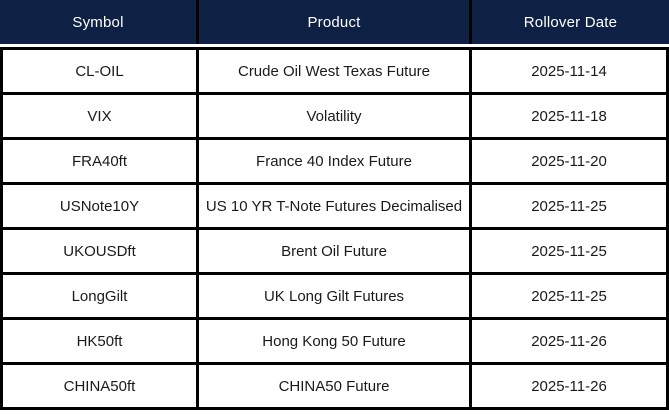 The image size is (669, 415). Describe the element at coordinates (569, 161) in the screenshot. I see `table-cell-rollover_date: 2025-11-20` at that location.